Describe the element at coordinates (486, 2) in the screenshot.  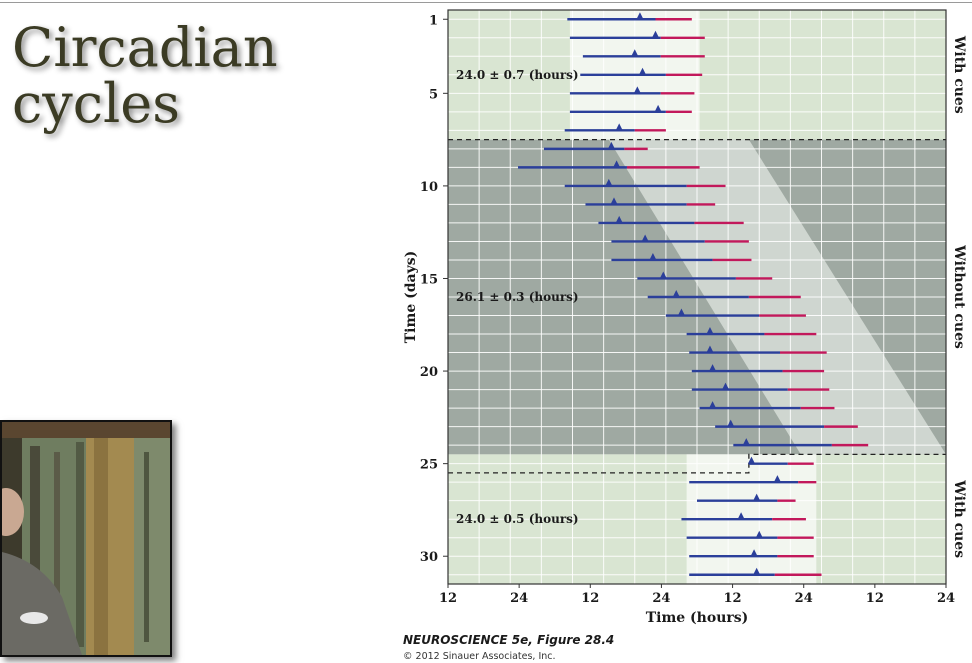
I see `top-divider` at that location.